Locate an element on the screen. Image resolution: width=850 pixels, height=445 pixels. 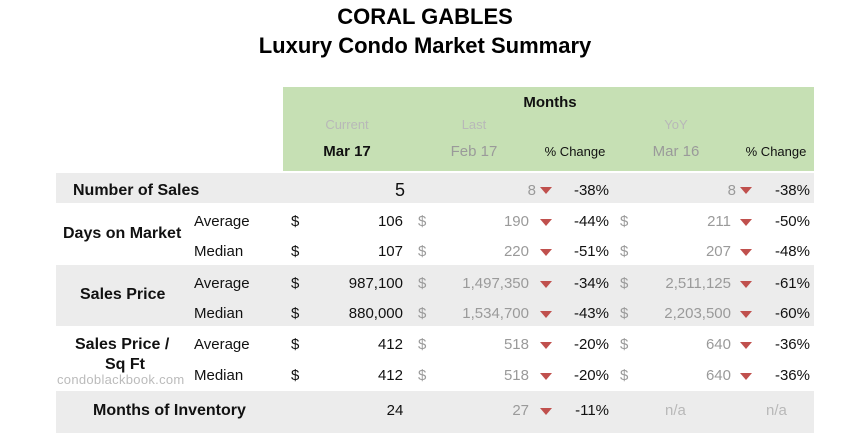
price-average-yoy-pct: -61% is located at coordinates (792, 283).